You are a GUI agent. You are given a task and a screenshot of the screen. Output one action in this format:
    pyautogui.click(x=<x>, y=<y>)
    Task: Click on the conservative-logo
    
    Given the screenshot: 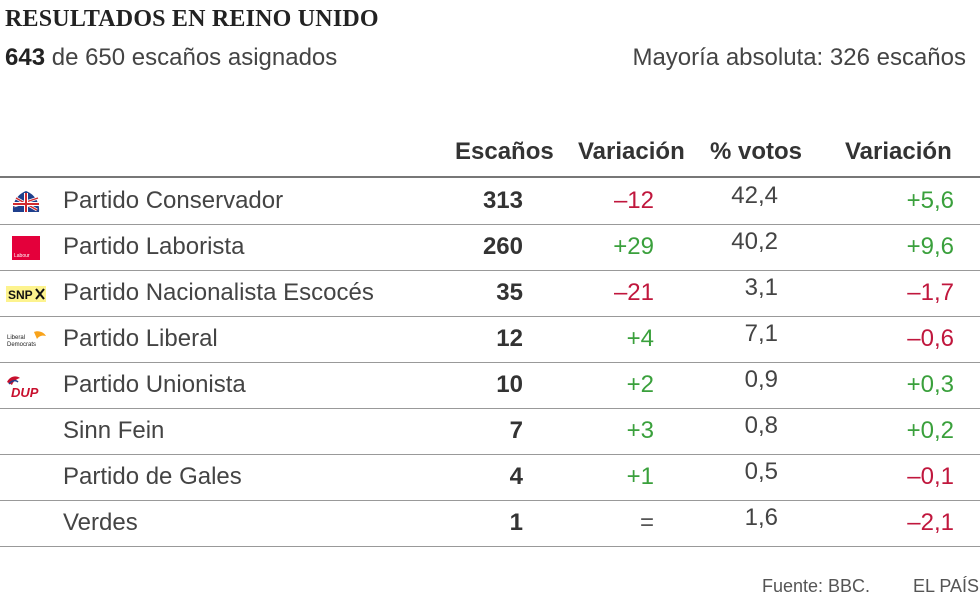 What is the action you would take?
    pyautogui.click(x=26, y=201)
    